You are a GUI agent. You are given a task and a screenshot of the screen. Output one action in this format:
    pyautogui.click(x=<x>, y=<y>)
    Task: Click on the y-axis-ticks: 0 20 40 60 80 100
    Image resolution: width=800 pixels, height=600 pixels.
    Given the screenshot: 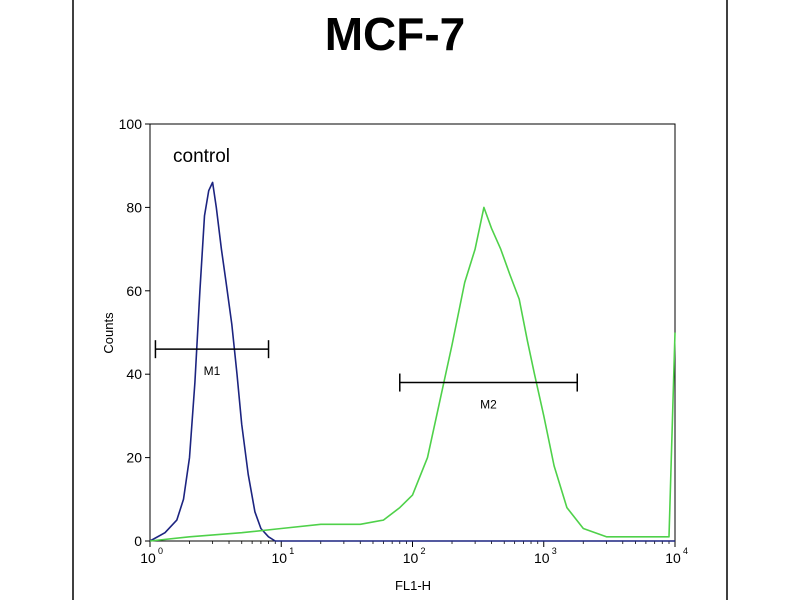 What is the action you would take?
    pyautogui.click(x=134, y=332)
    